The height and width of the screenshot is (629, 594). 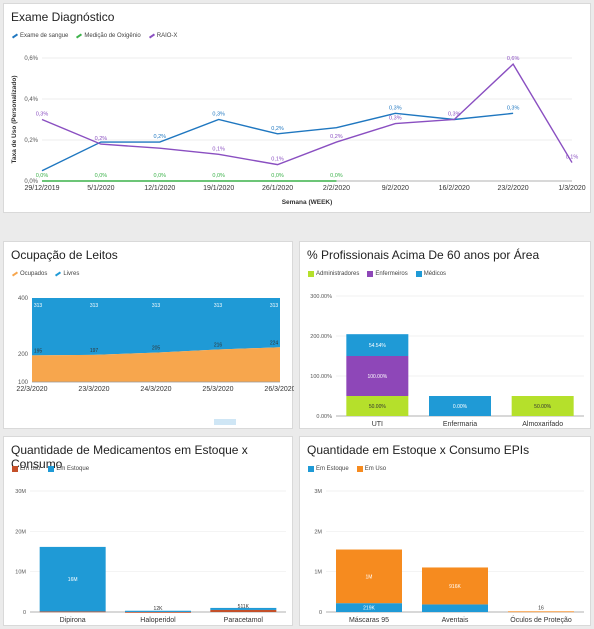 I want to click on legend-item: Ocupados, so click(x=29, y=274).